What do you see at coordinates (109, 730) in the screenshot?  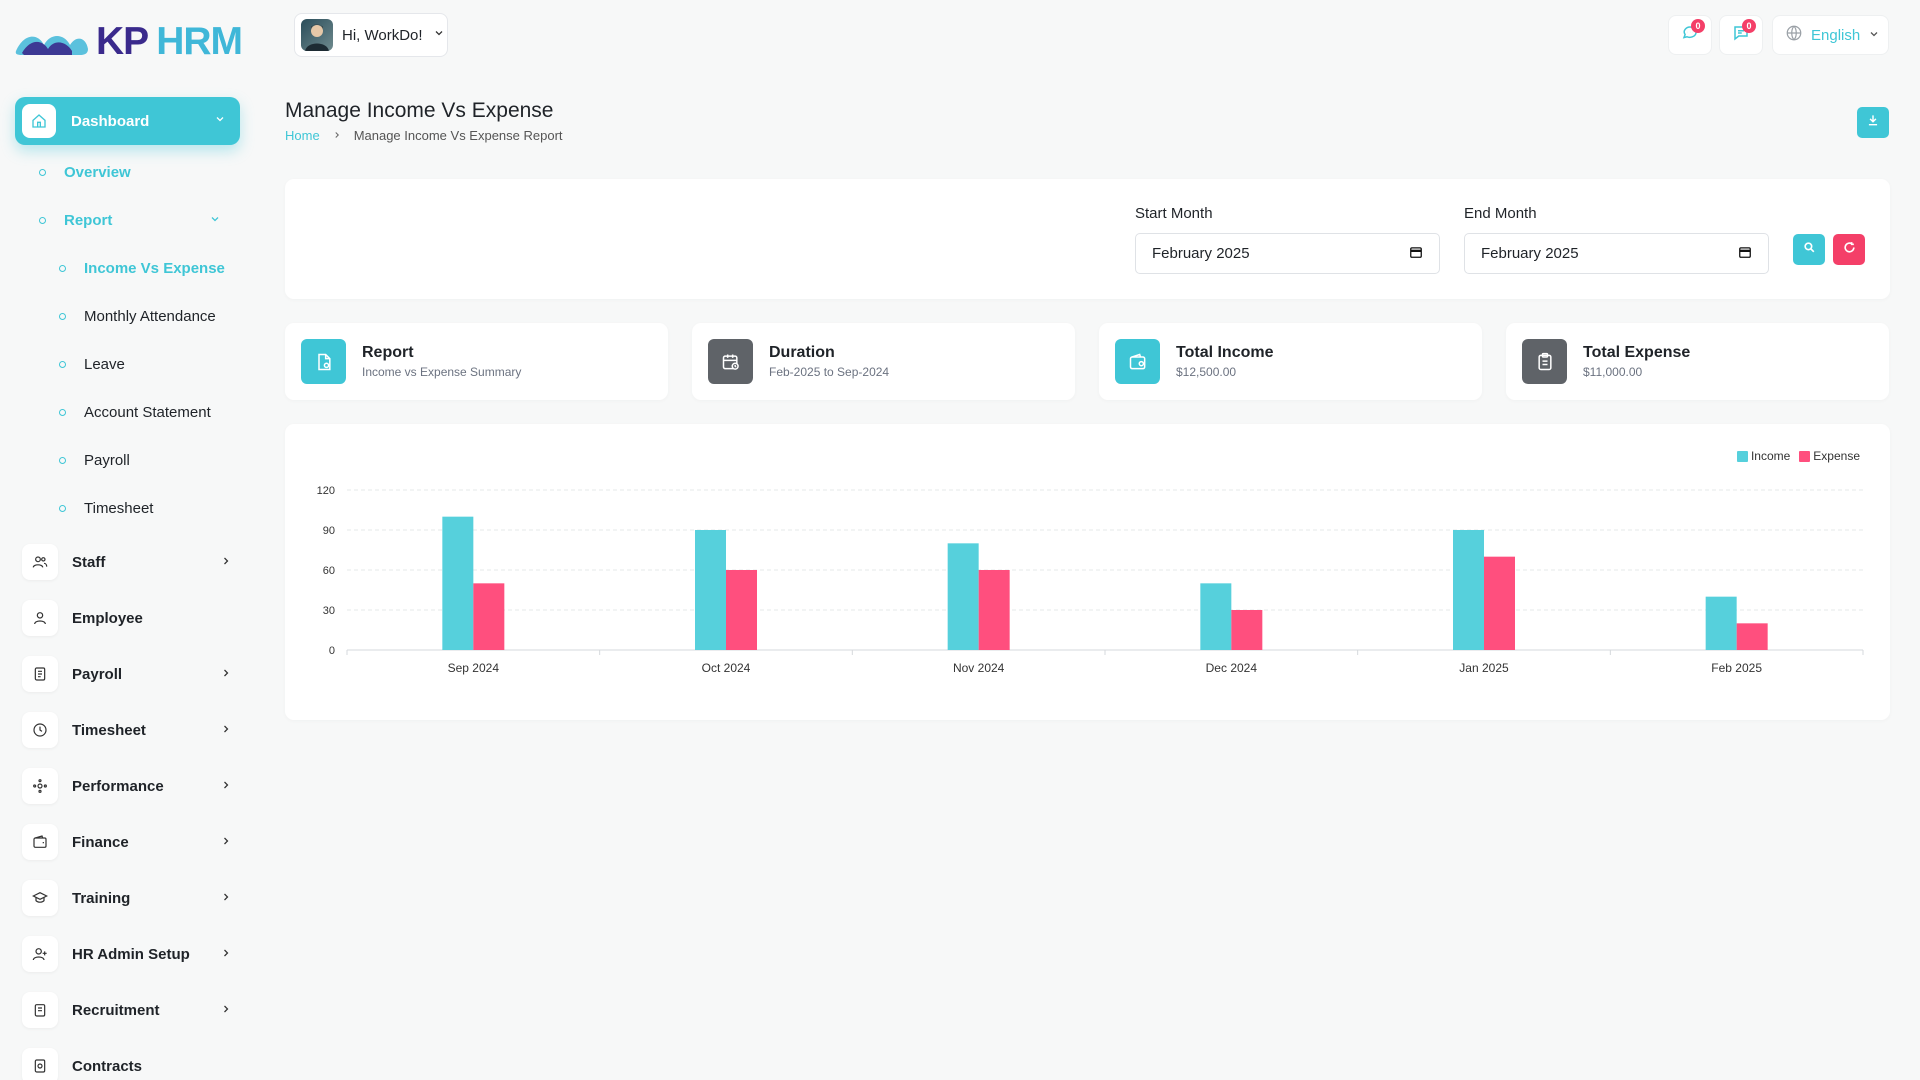 I see `sidebar-item-label: Timesheet` at bounding box center [109, 730].